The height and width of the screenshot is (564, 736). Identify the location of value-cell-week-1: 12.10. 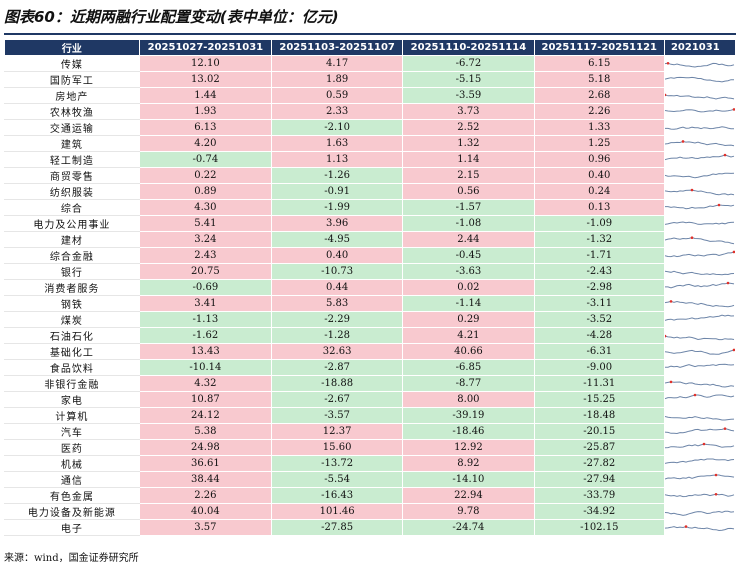
(205, 63).